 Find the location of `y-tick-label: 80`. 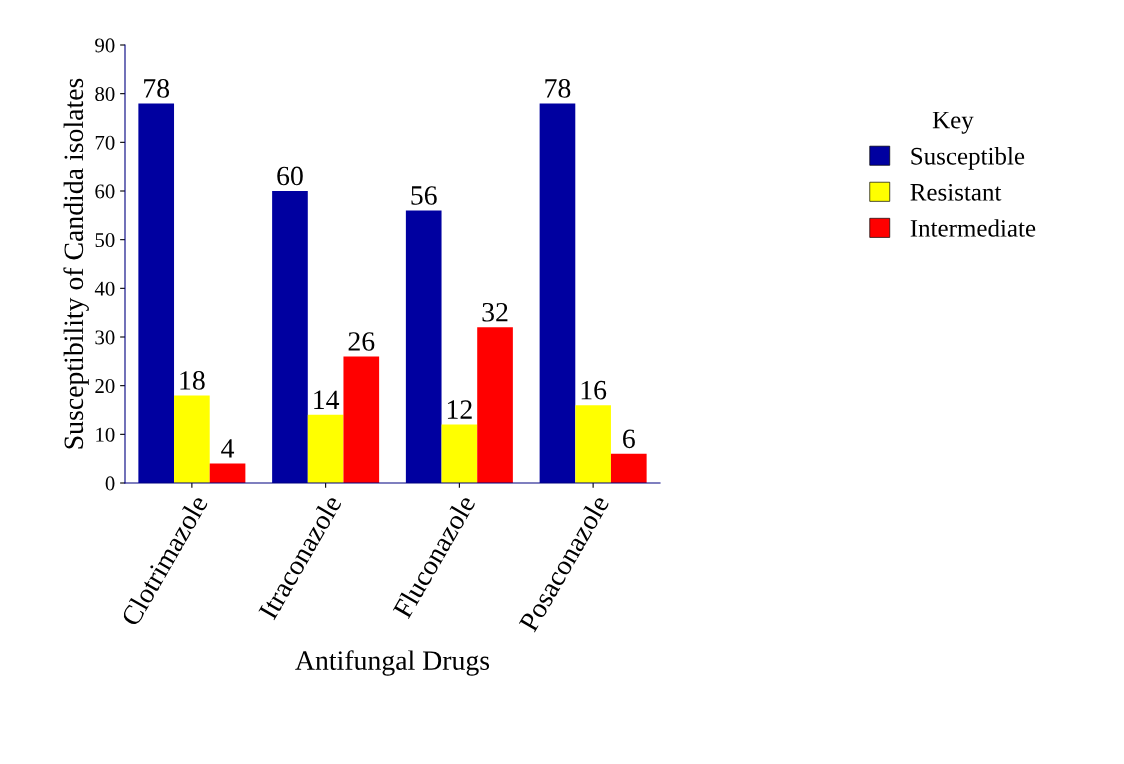

y-tick-label: 80 is located at coordinates (105, 94).